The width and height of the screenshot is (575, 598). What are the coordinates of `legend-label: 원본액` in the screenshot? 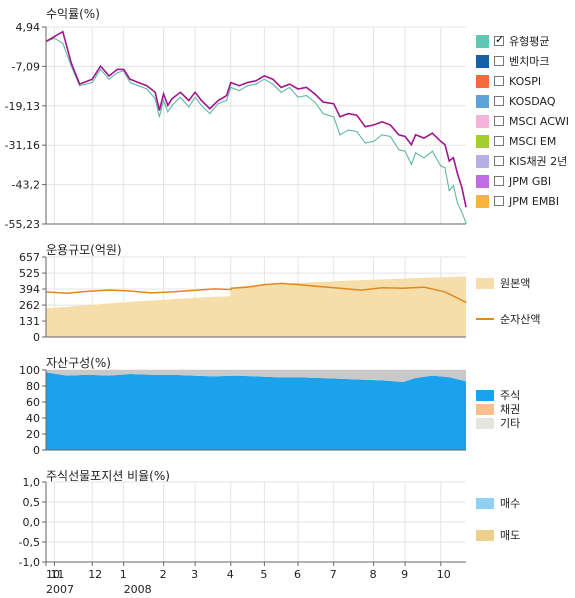 It's located at (515, 283).